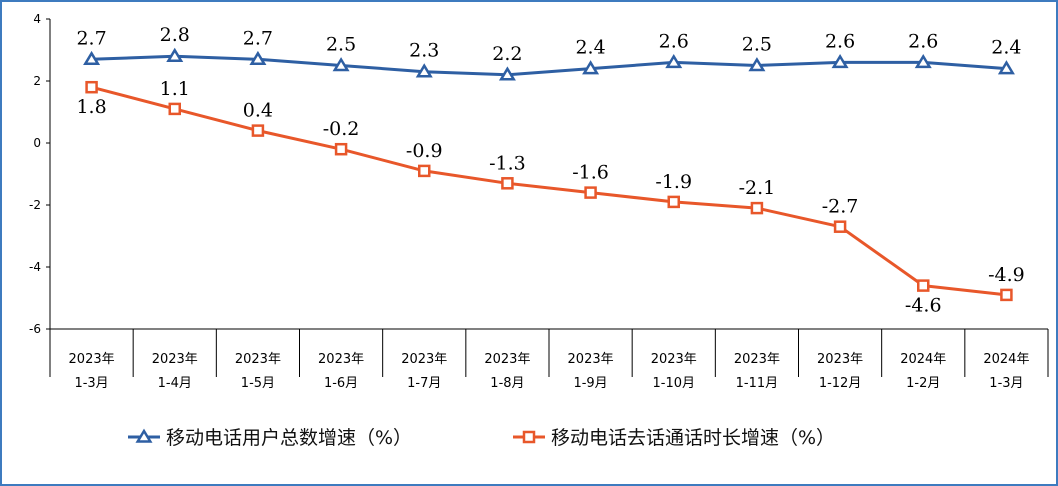 The width and height of the screenshot is (1058, 486). Describe the element at coordinates (175, 35) in the screenshot. I see `series-1-data-label: 2.8` at that location.